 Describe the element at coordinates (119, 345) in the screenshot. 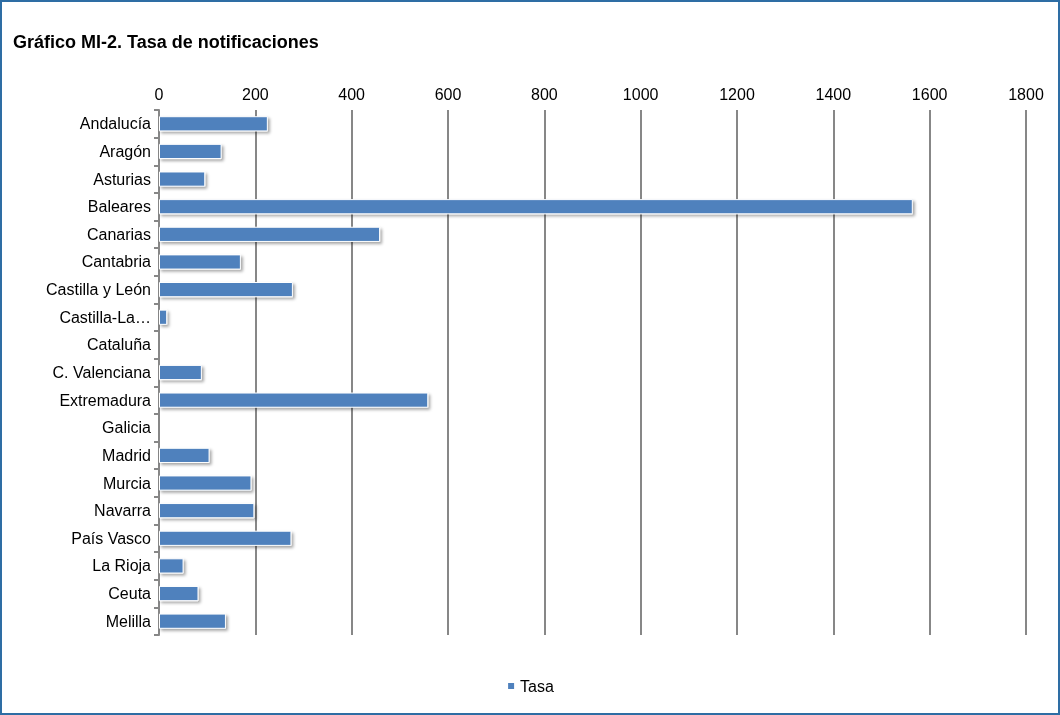

I see `y-tick-label: Cataluña` at that location.